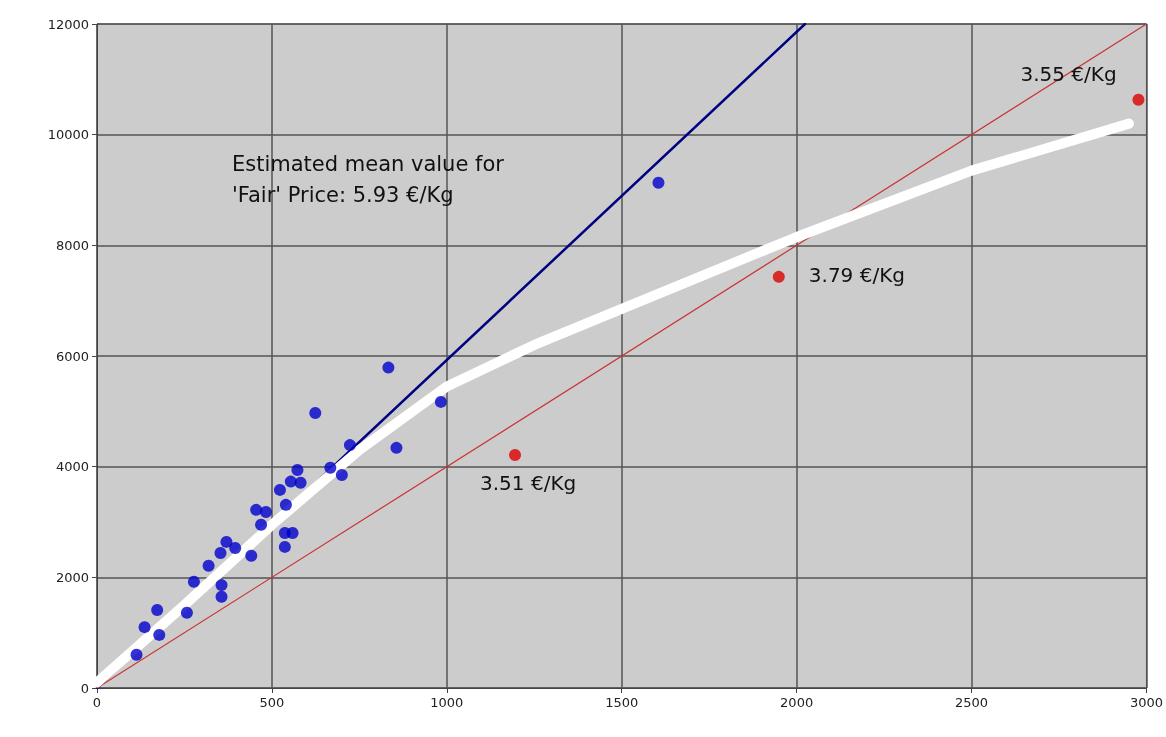  I want to click on annotation: Estimated mean value for 'Fair' Price: 5.93 €/Kg, so click(371, 179).